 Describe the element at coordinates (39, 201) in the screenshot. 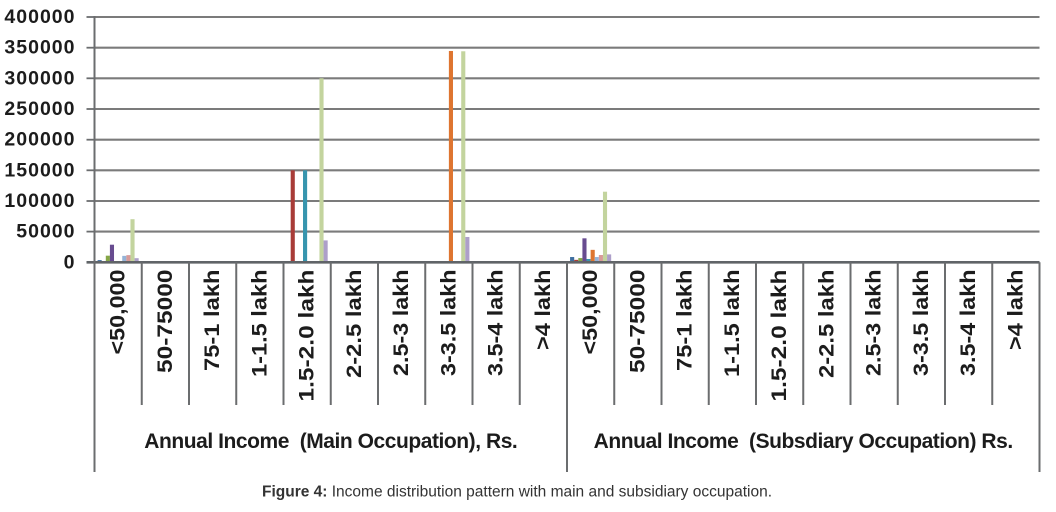

I see `svg-text: 100000` at that location.